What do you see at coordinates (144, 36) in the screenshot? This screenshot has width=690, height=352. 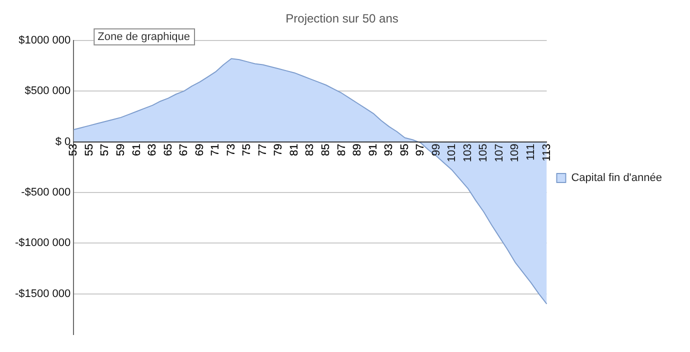 I see `annotation: Zone de graphique` at bounding box center [144, 36].